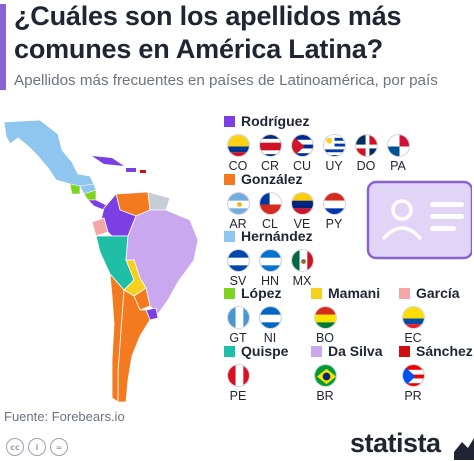 The height and width of the screenshot is (461, 474). What do you see at coordinates (302, 166) in the screenshot?
I see `country-code: CU` at bounding box center [302, 166].